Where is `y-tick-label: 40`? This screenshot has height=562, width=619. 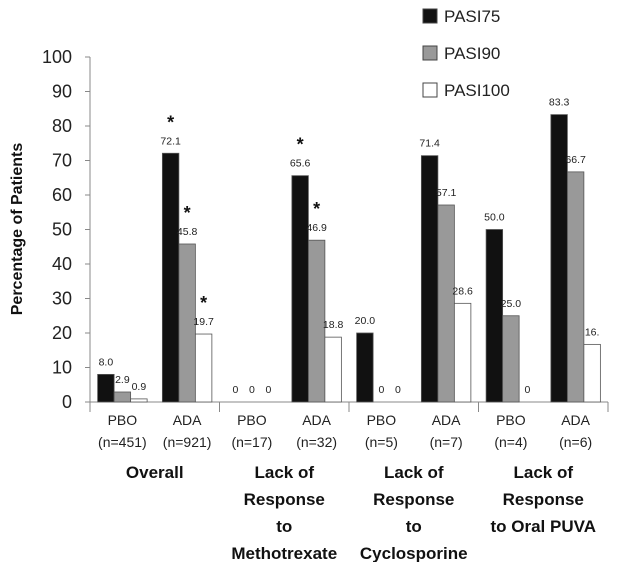
y-tick-label: 40 is located at coordinates (62, 264).